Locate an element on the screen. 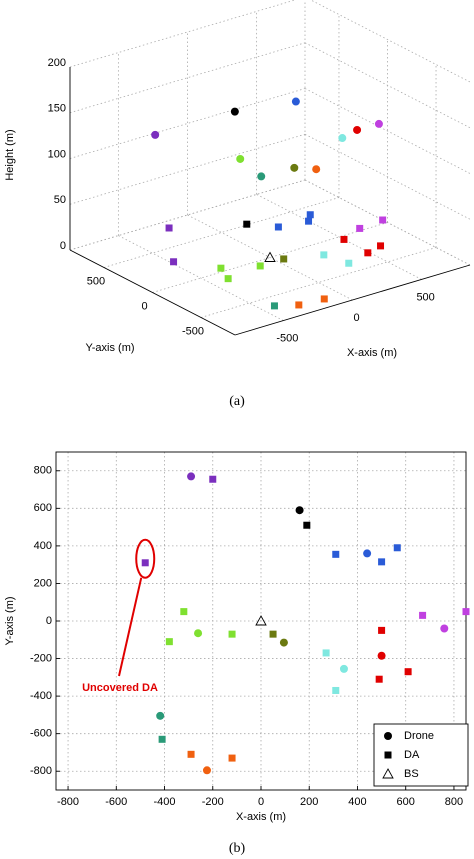  z-tick-label: 100 is located at coordinates (57, 154).